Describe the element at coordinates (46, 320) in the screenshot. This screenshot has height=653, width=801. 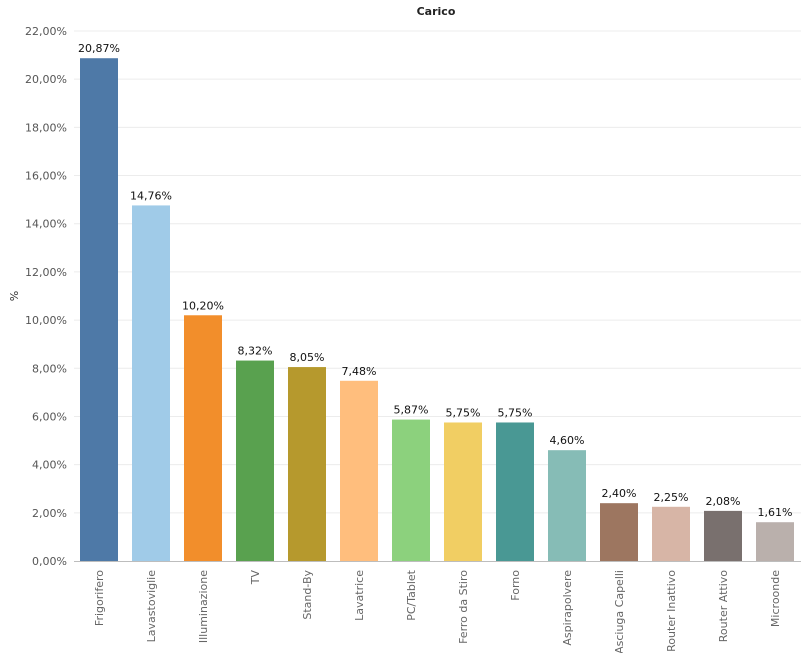
I see `y-tick-label: 10,00%` at that location.